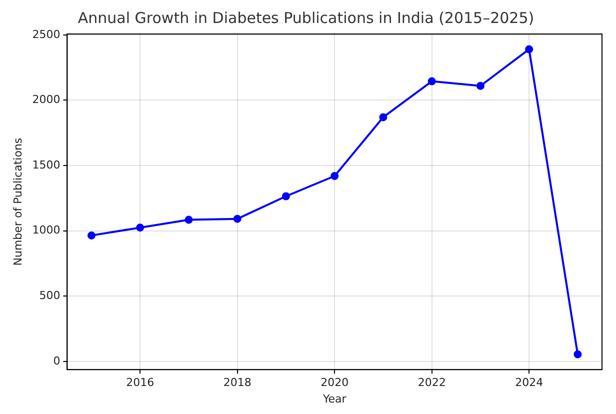  Describe the element at coordinates (334, 383) in the screenshot. I see `x-tick-label: 2020` at that location.